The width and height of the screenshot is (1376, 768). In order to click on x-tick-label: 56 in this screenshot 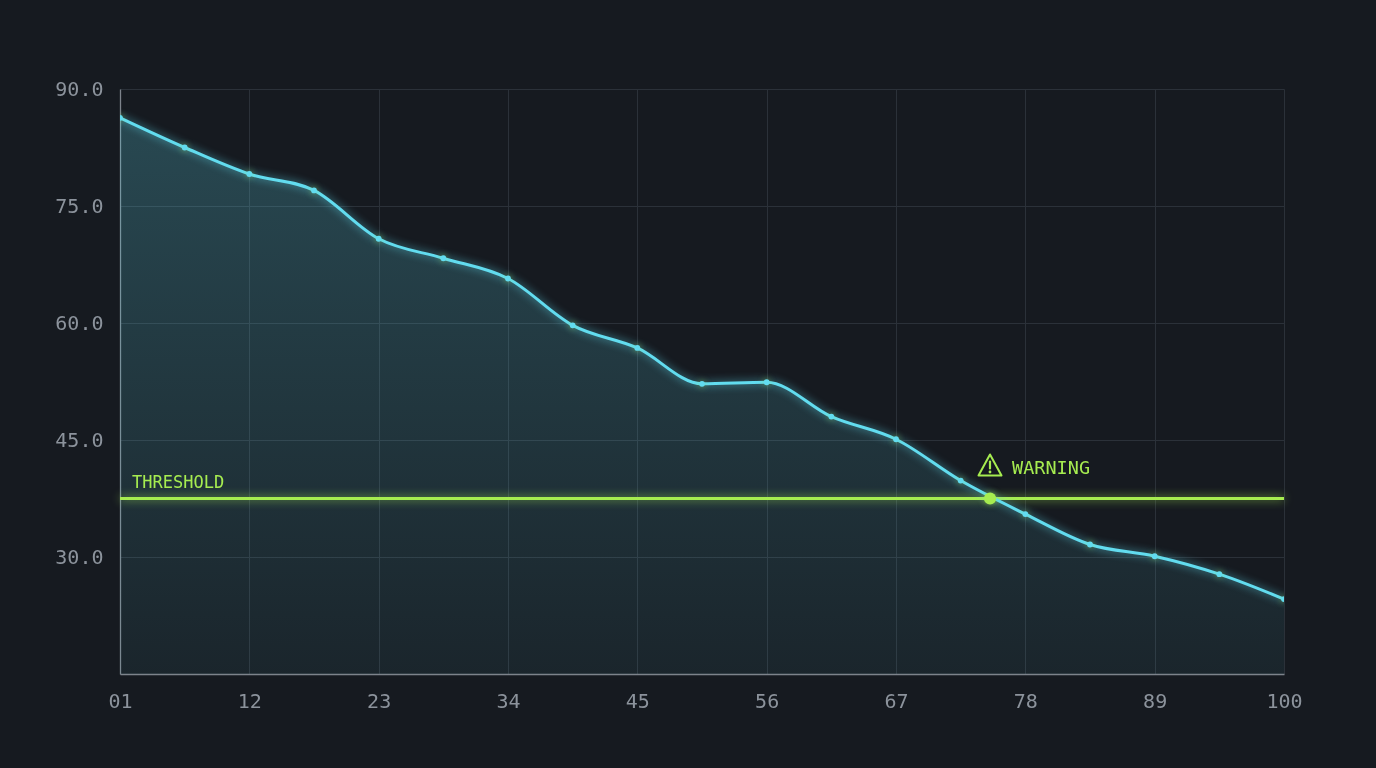, I will do `click(767, 700)`.